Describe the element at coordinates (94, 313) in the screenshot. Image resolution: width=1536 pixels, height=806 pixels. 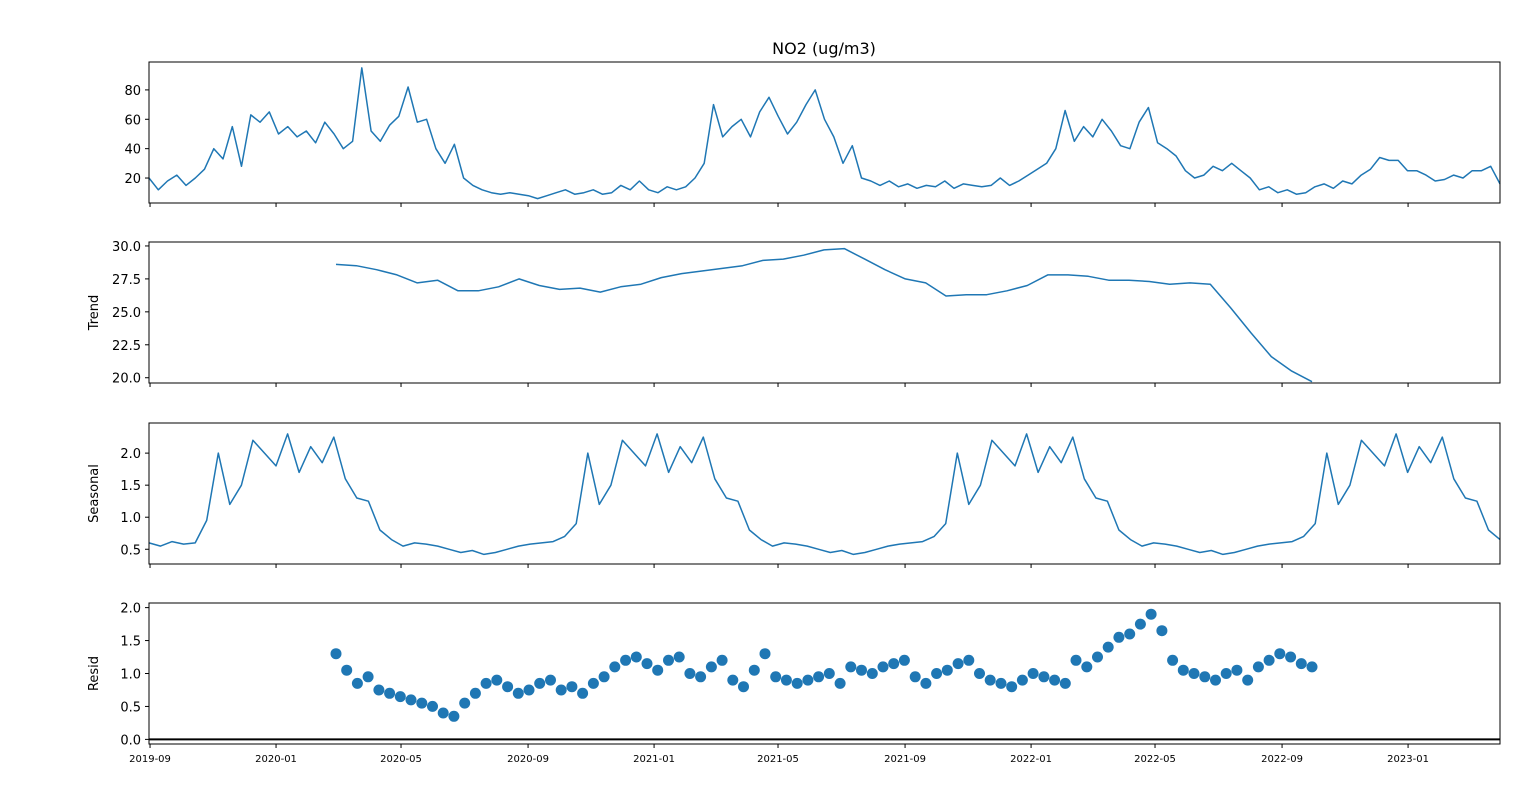
I see `y-axis-label: Trend` at that location.